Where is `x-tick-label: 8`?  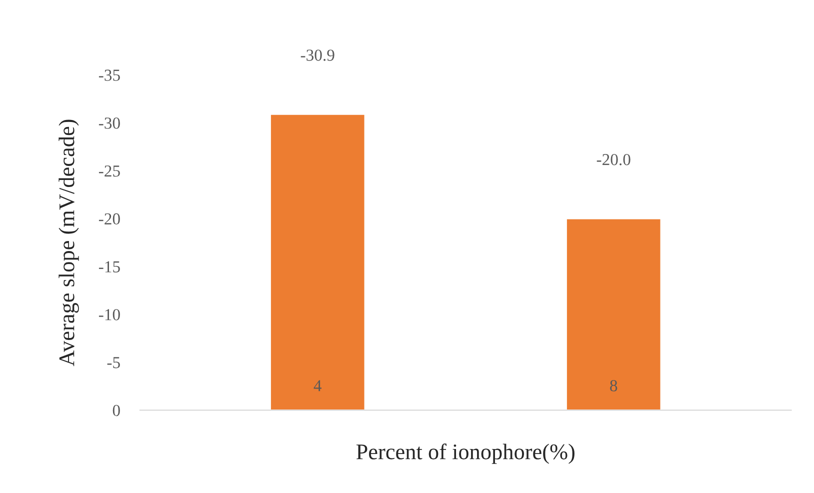 x-tick-label: 8 is located at coordinates (614, 386).